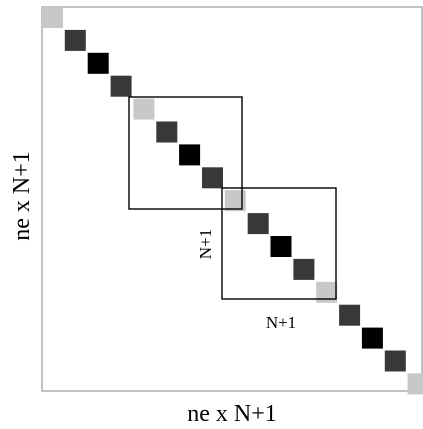 This screenshot has width=423, height=429. I want to click on block-bottom-label: N+1, so click(281, 322).